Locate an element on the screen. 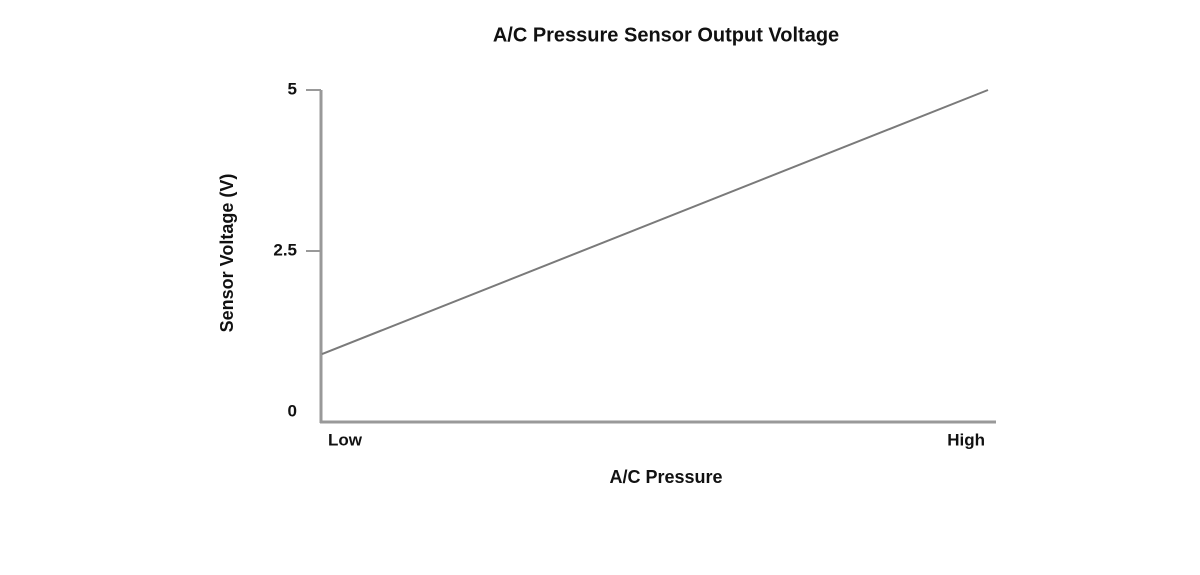 The image size is (1200, 575). chart-title: A/C Pressure Sensor Output Voltage is located at coordinates (666, 35).